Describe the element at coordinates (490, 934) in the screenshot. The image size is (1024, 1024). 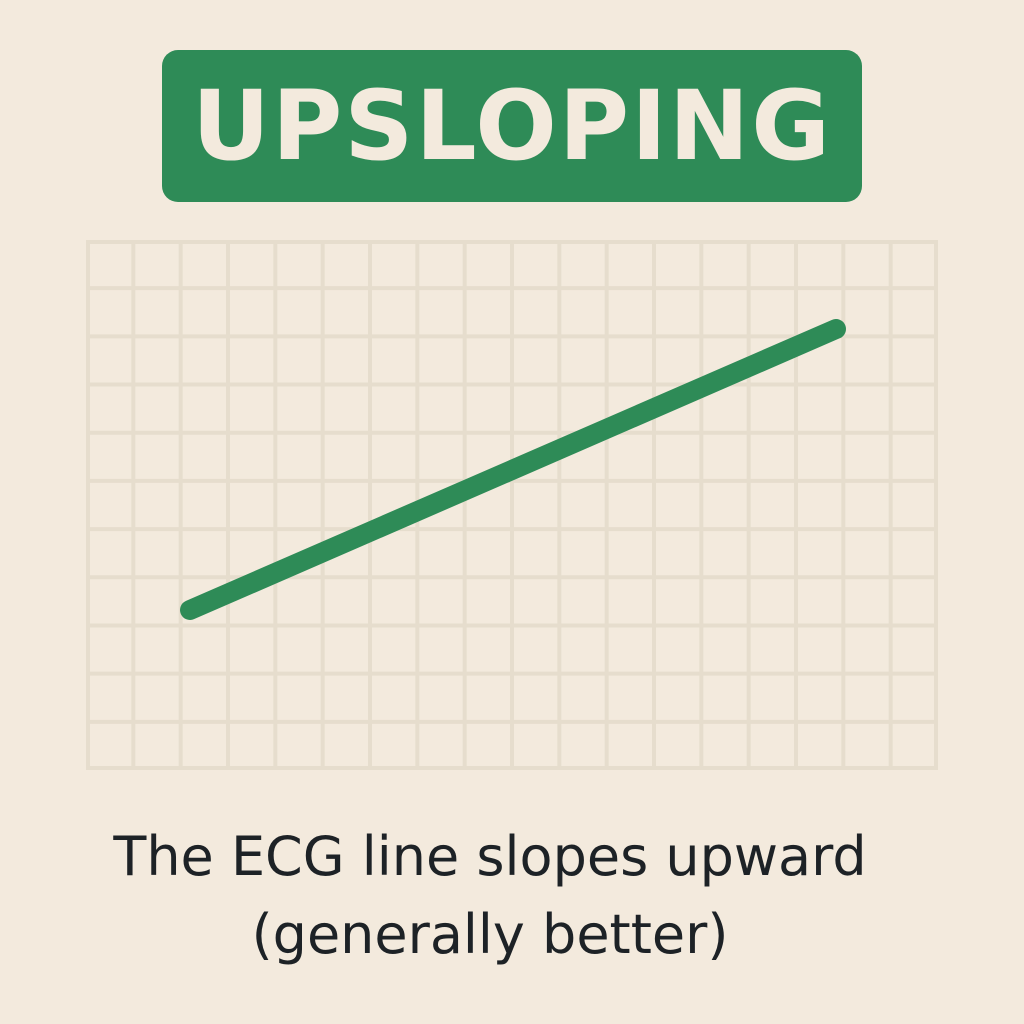
I see `caption-line-2: (generally better)` at that location.